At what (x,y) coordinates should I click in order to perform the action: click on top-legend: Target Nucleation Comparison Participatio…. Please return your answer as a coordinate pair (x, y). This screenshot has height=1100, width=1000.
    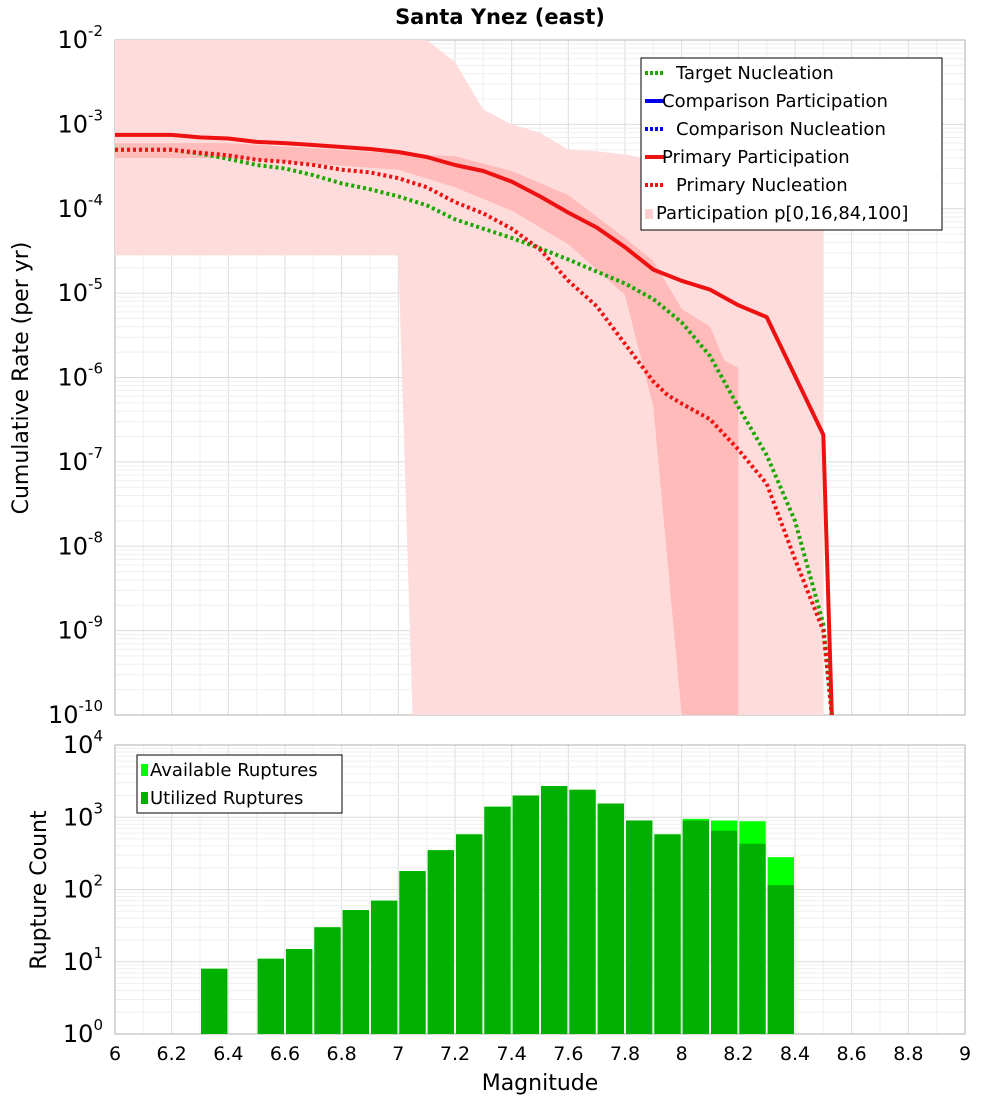
    Looking at the image, I should click on (791, 144).